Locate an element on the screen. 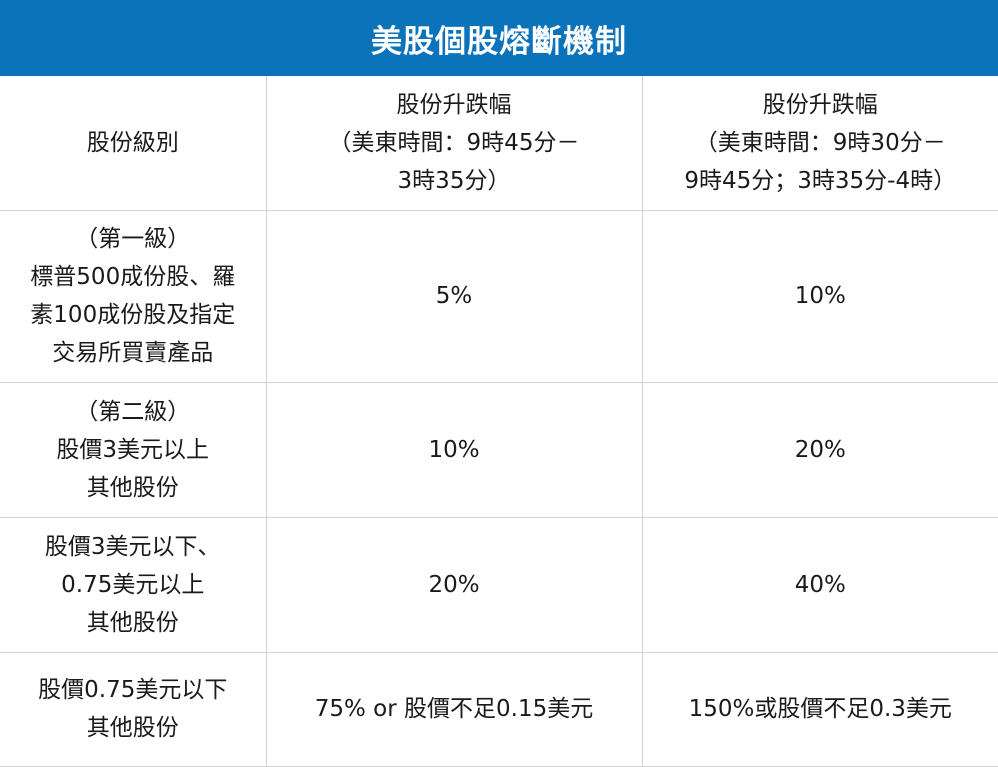  range-2-cell: 40% is located at coordinates (819, 584).